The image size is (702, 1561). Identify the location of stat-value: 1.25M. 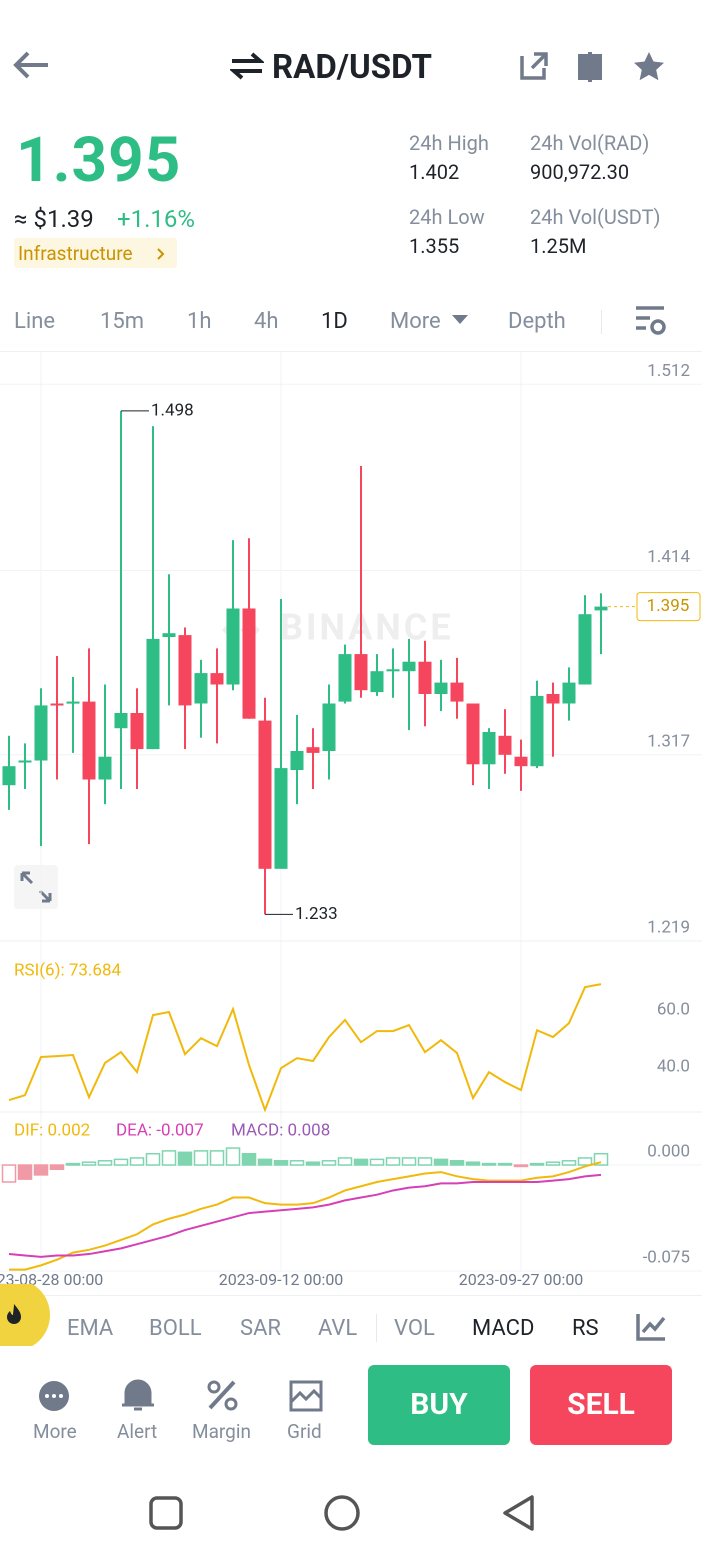
(558, 246).